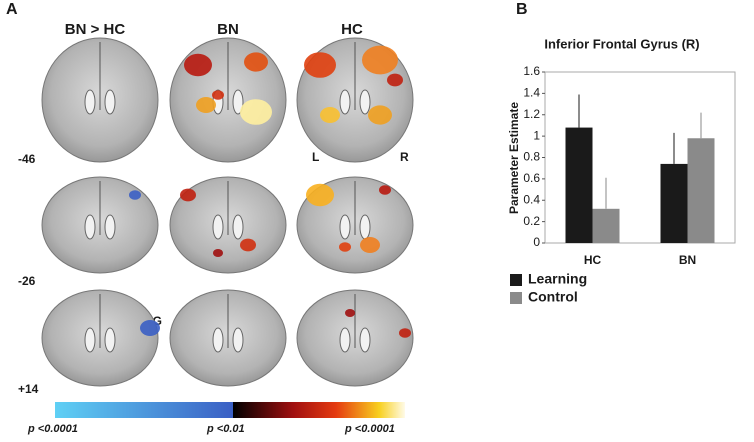 The width and height of the screenshot is (754, 442). Describe the element at coordinates (557, 279) in the screenshot. I see `legend-label: Learning` at that location.